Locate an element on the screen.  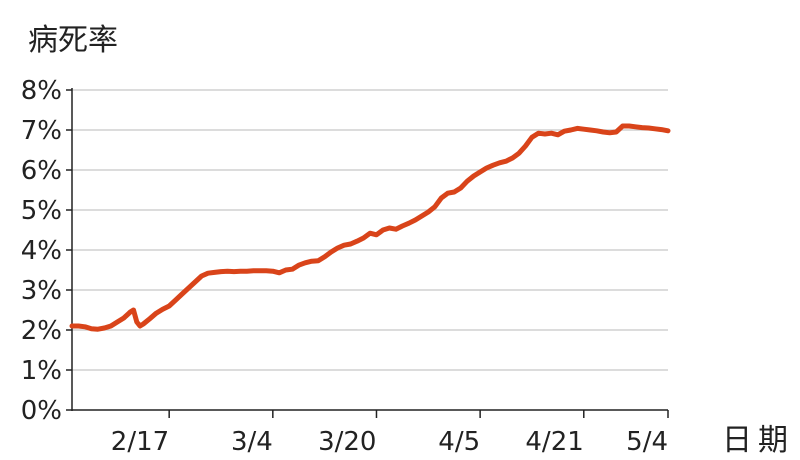
y-tick-label-0: 0% is located at coordinates (41, 411).